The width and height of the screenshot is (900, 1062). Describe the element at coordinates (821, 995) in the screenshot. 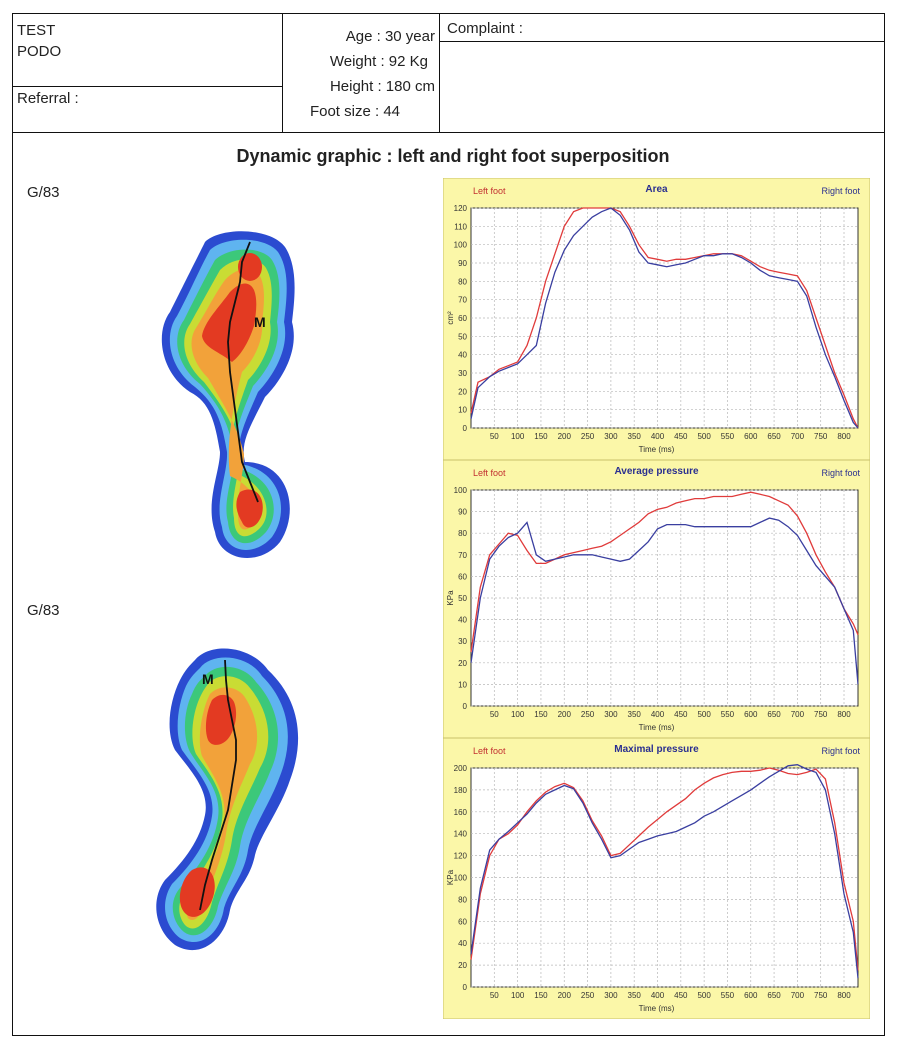

I see `x-tick-label: 750` at that location.